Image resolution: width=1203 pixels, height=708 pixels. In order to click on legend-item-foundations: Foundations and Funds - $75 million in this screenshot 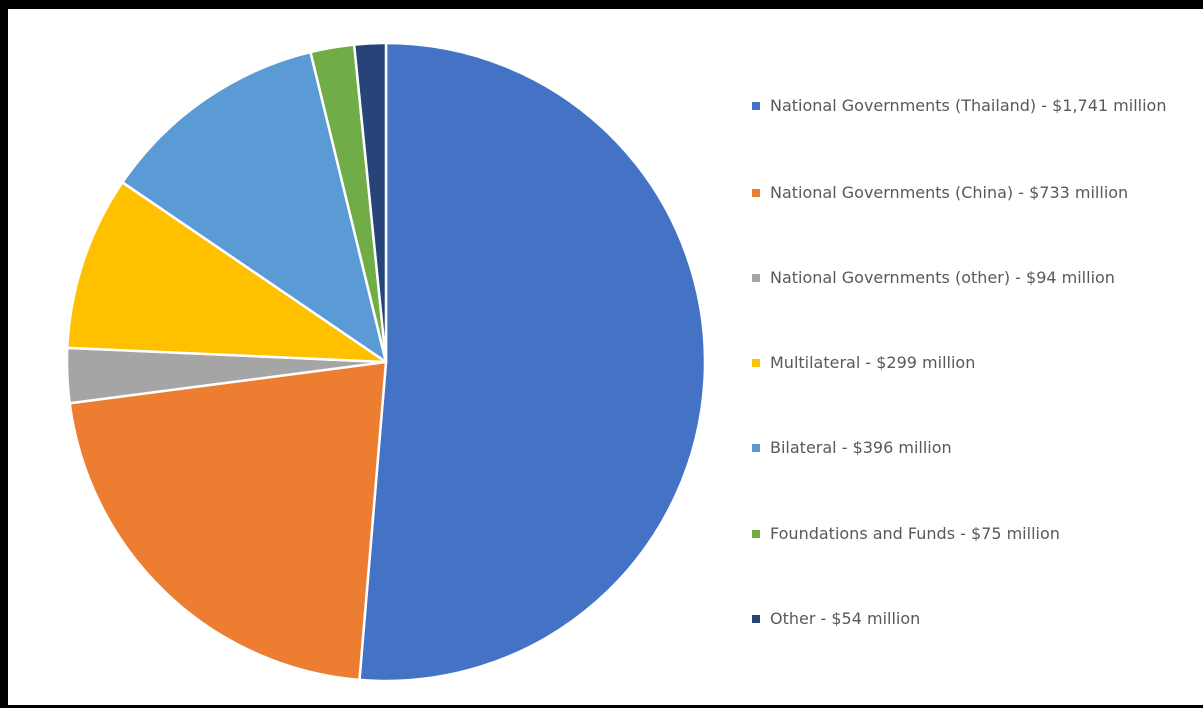, I will do `click(972, 534)`.